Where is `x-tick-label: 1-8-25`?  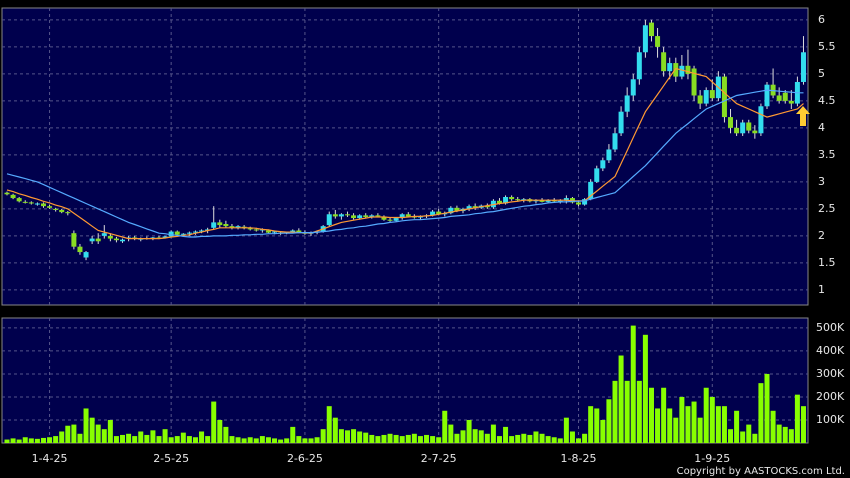 x-tick-label: 1-8-25 is located at coordinates (579, 458).